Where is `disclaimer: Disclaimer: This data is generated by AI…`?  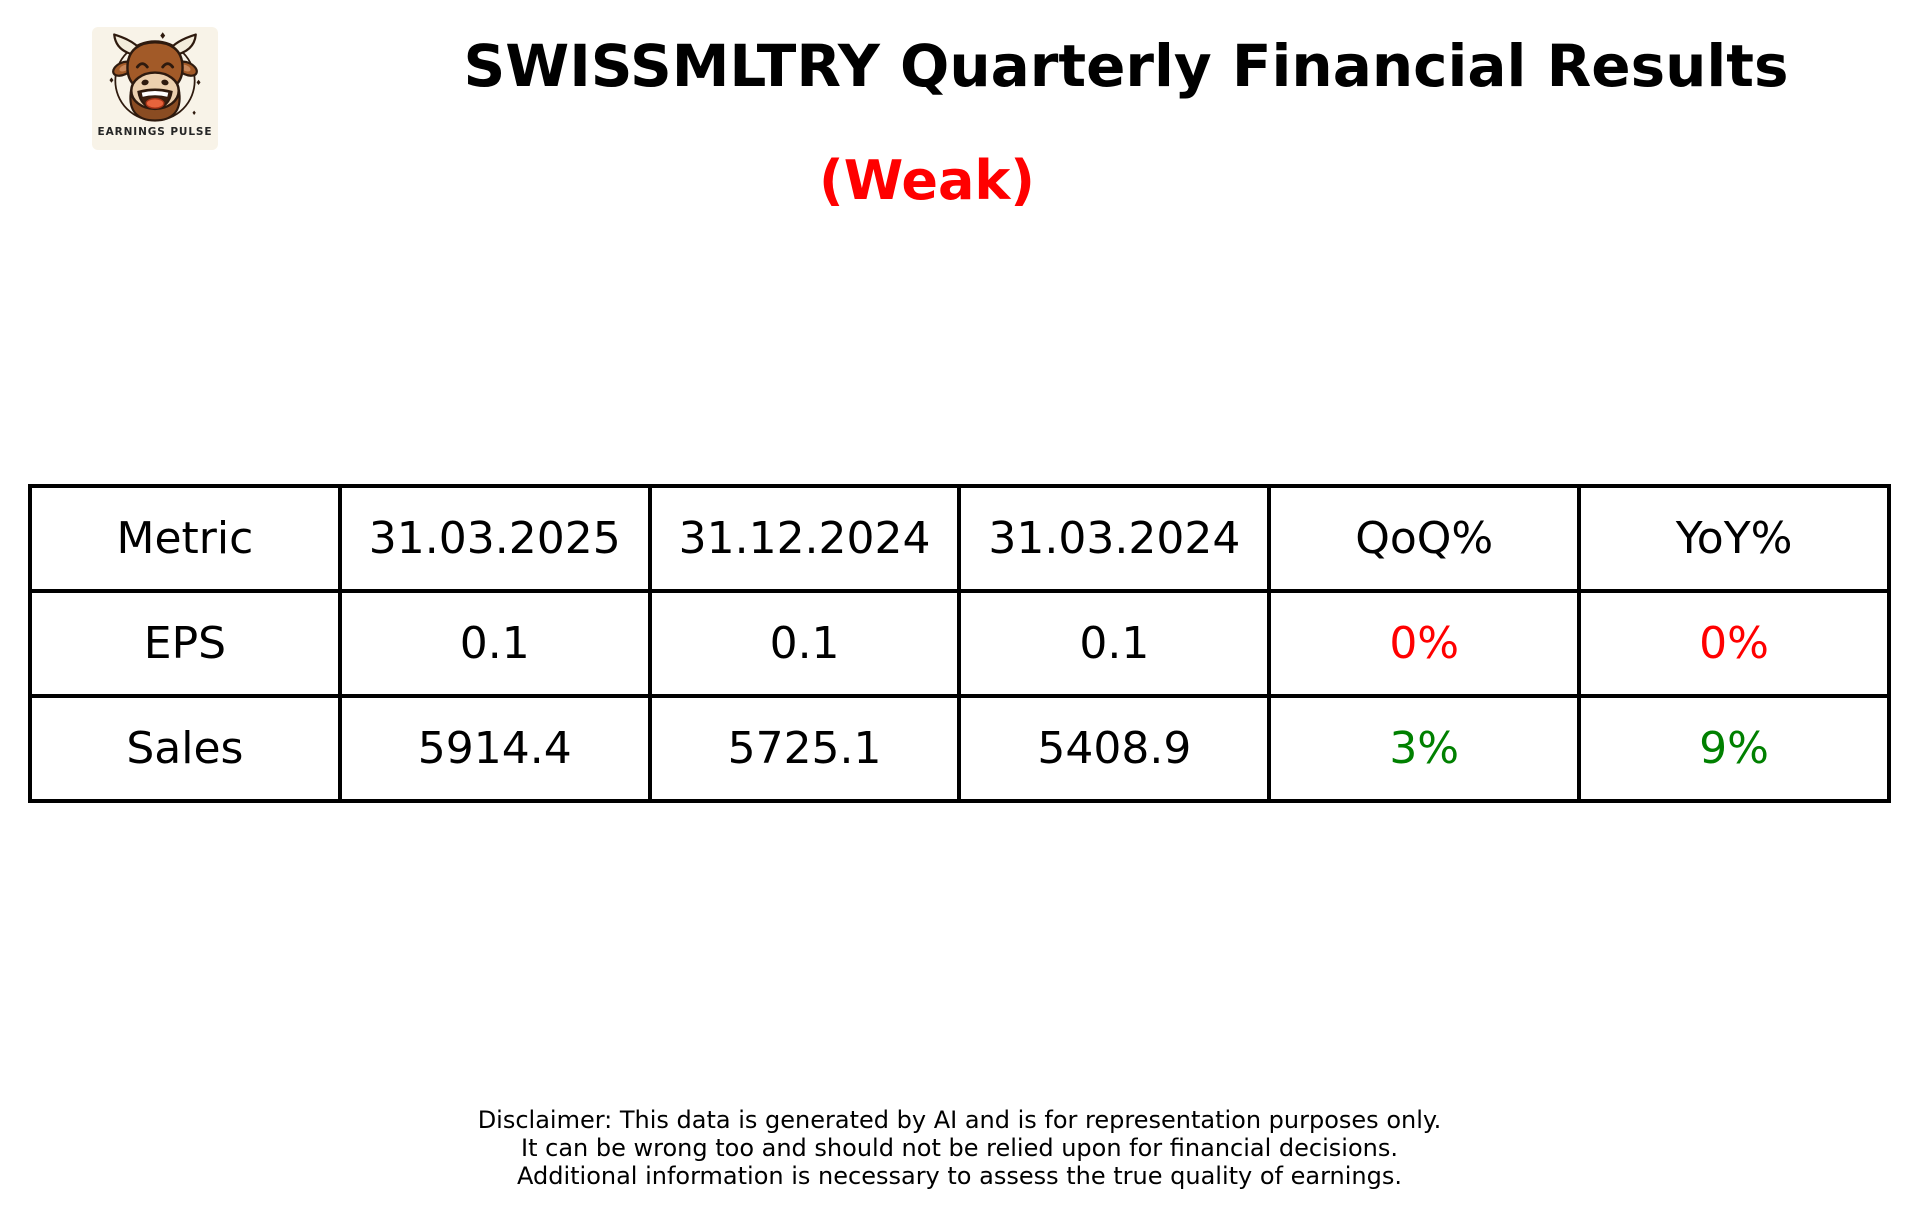 disclaimer: Disclaimer: This data is generated by AI… is located at coordinates (959, 1148).